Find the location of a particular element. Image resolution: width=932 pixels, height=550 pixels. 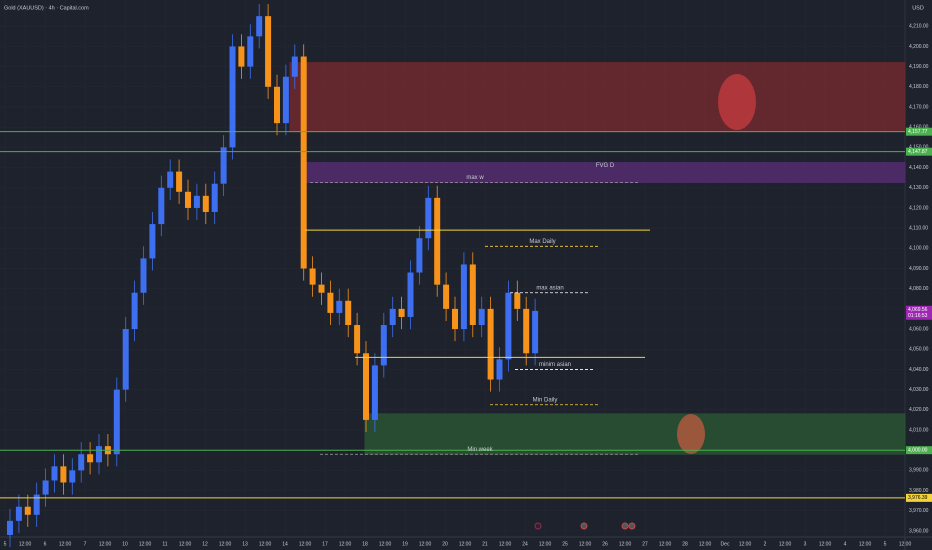

x-tick-label: 28 is located at coordinates (685, 544).